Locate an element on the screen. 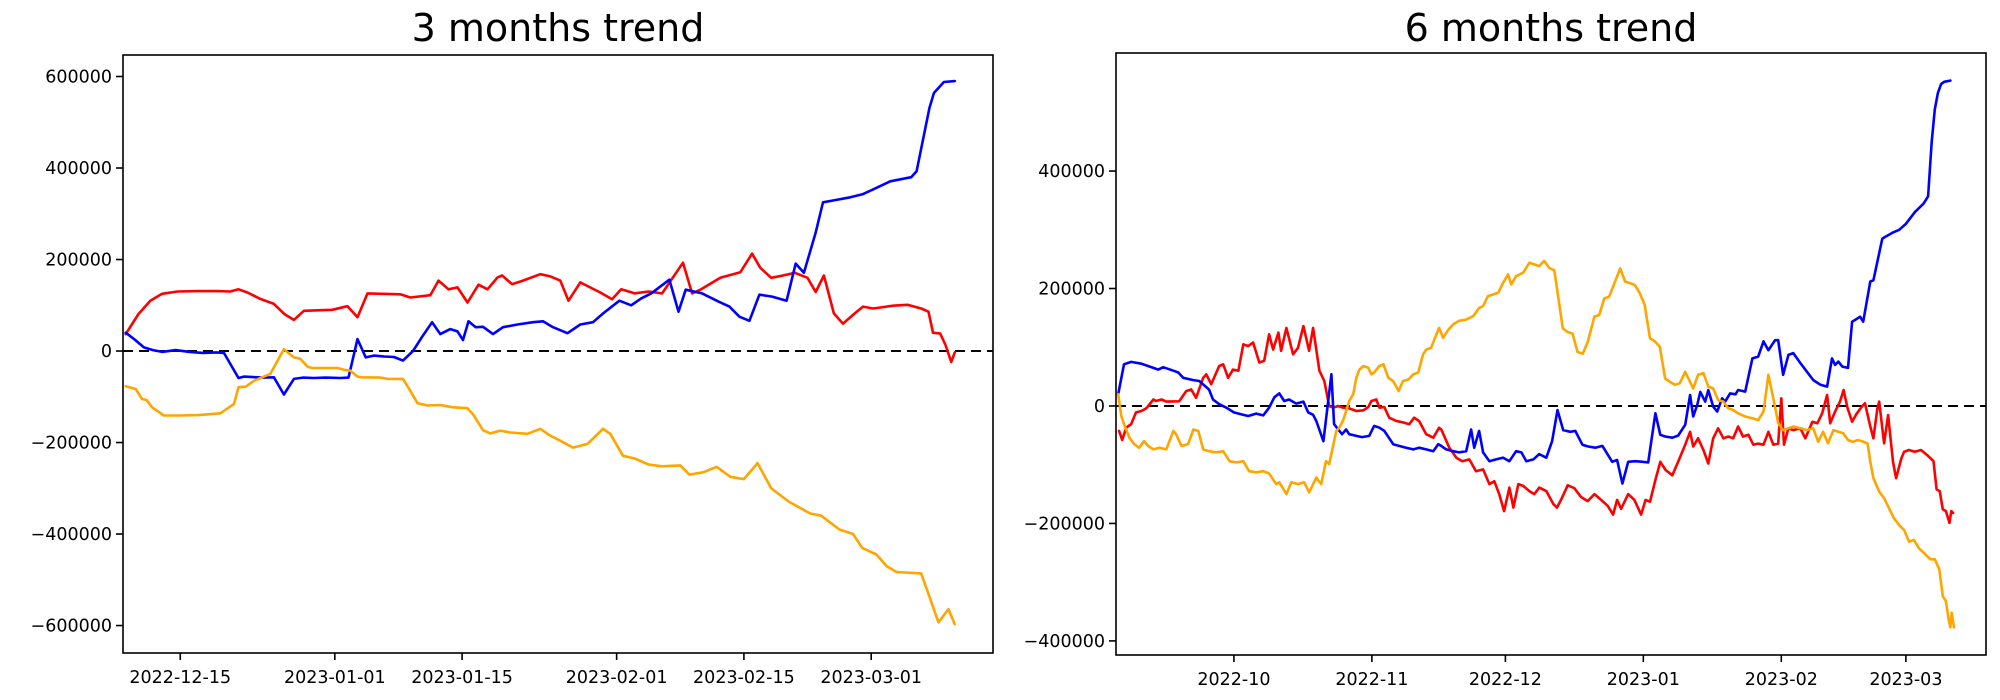  x-tick-label: 2023-01-15 is located at coordinates (462, 678).